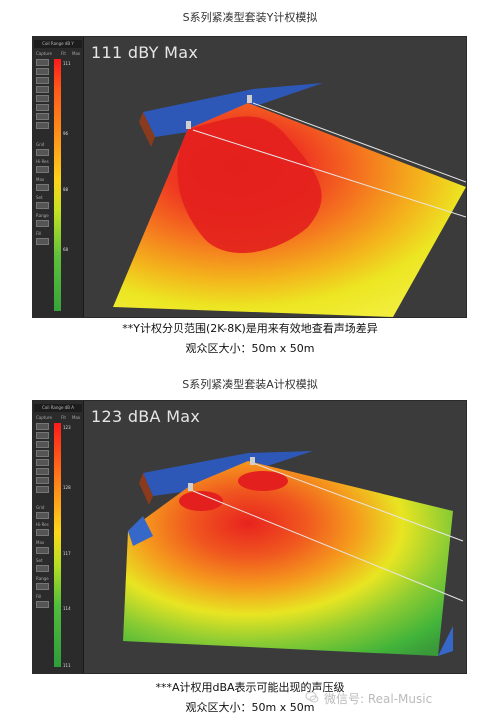  What do you see at coordinates (67, 487) in the screenshot?
I see `scale-tick: 128` at bounding box center [67, 487].